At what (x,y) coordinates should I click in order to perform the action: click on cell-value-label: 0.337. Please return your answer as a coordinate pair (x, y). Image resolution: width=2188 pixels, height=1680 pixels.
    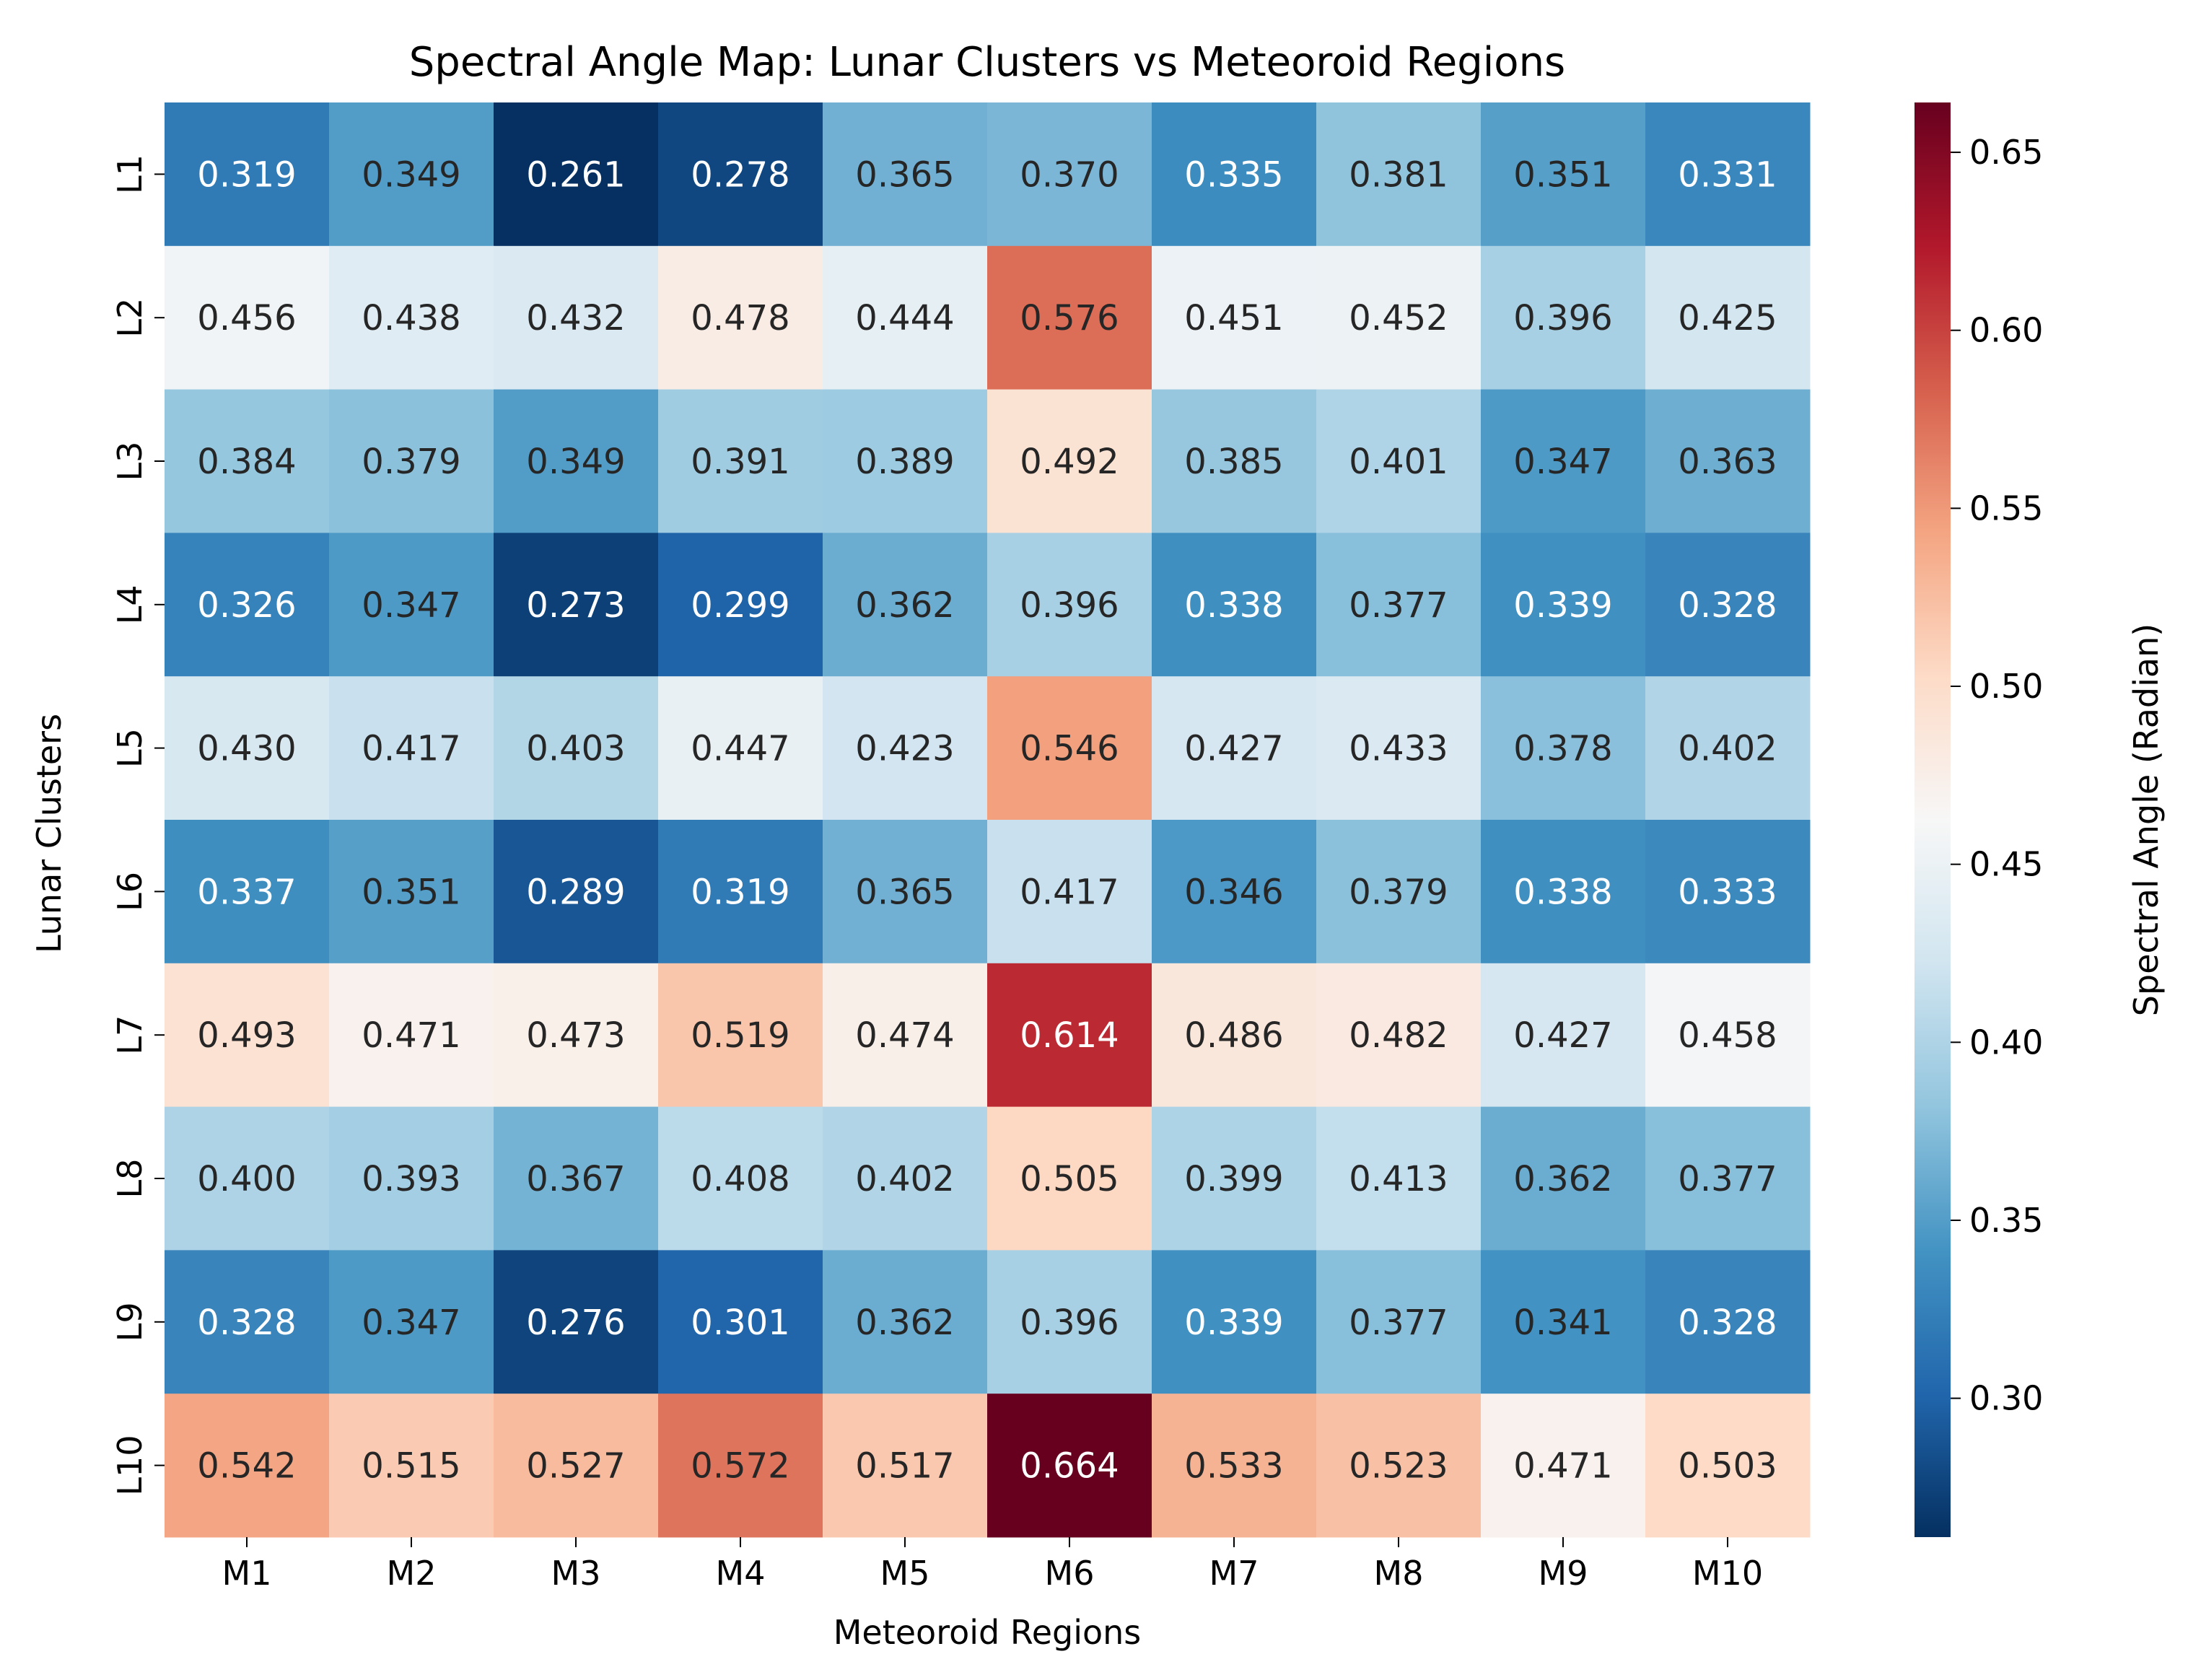
    Looking at the image, I should click on (246, 892).